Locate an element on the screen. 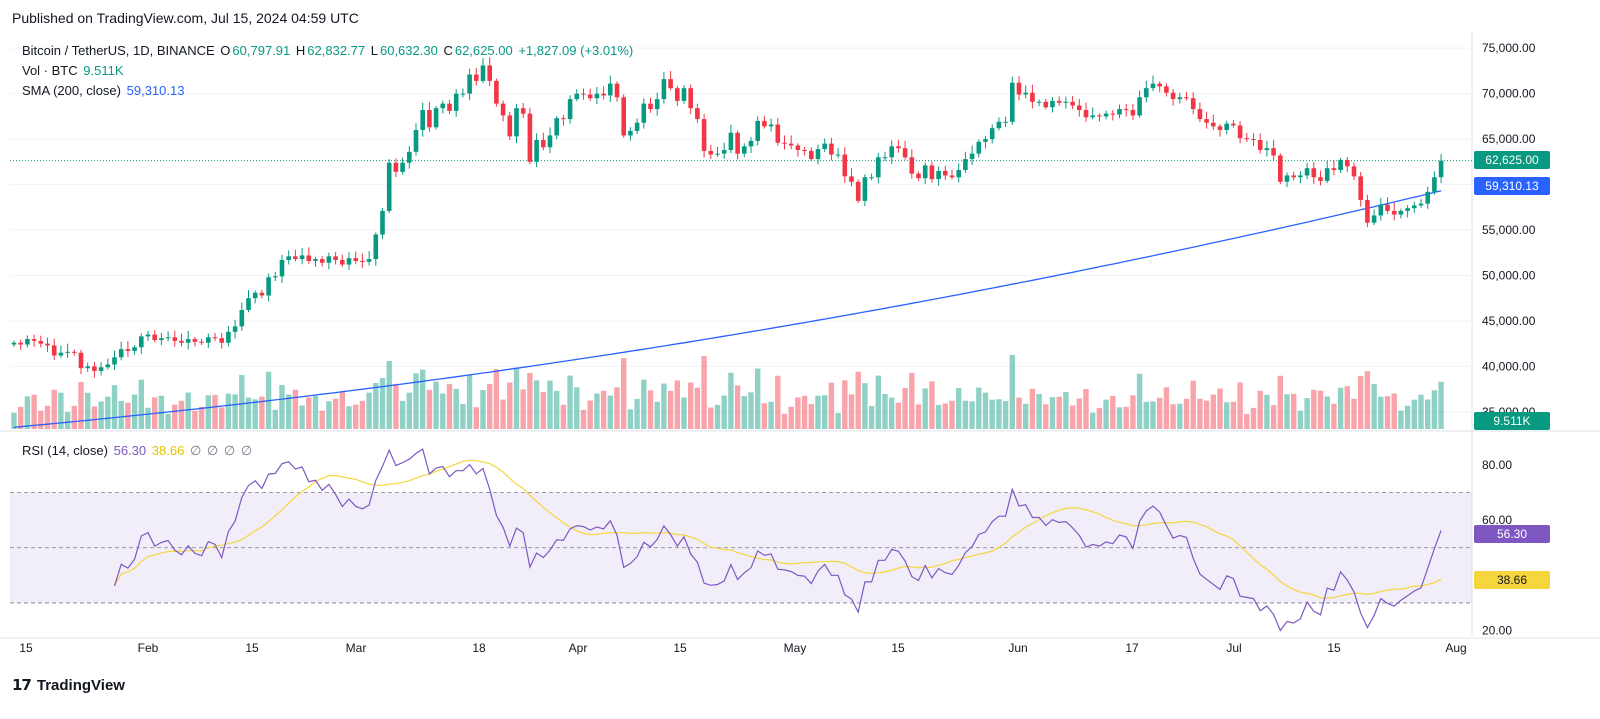 This screenshot has height=719, width=1600. open-key: O is located at coordinates (225, 50).